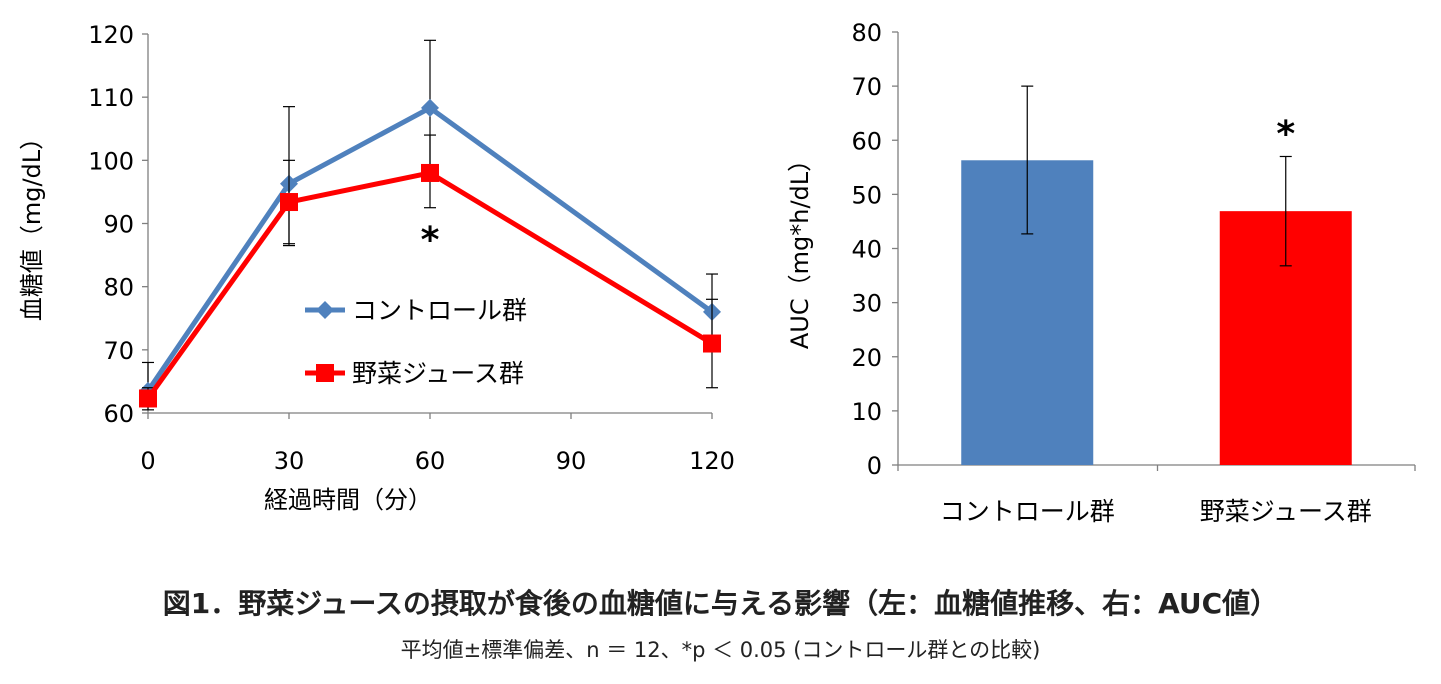 This screenshot has width=1441, height=684. Describe the element at coordinates (866, 412) in the screenshot. I see `y-tick-label: 10` at that location.